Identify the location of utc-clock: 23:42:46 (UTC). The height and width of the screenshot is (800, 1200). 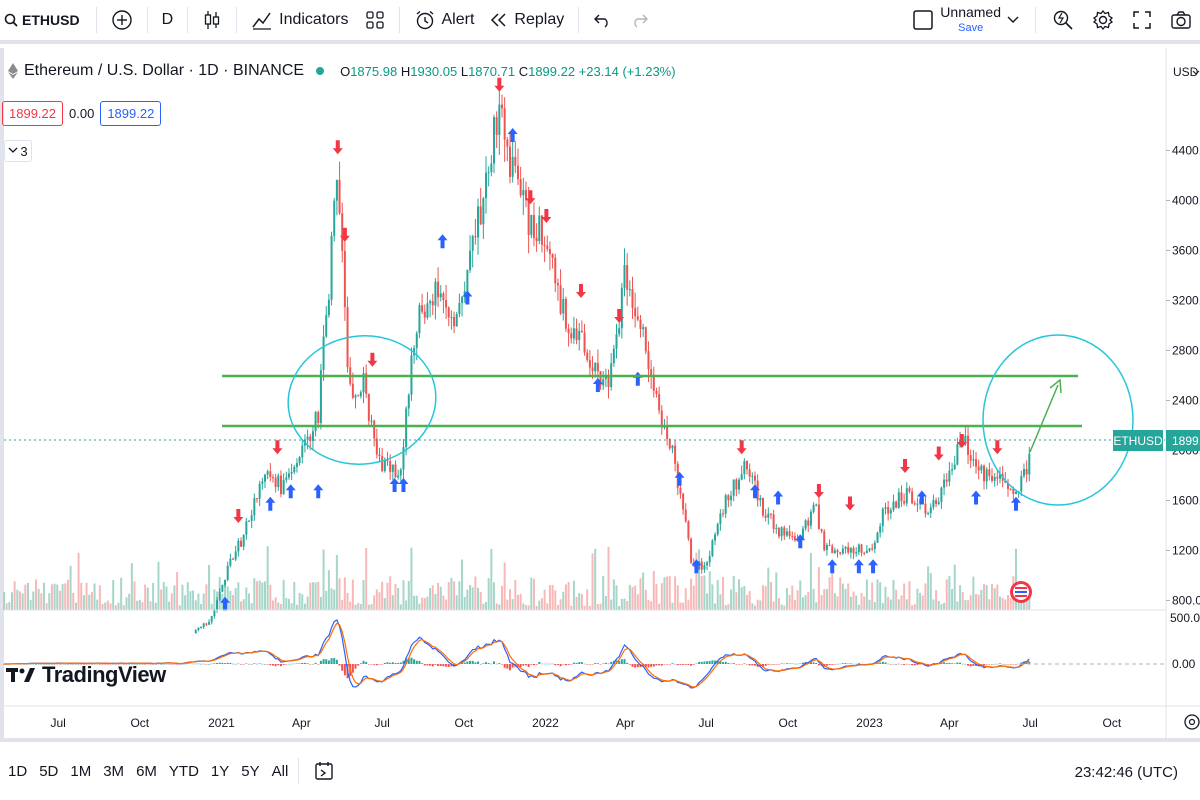
(1126, 772).